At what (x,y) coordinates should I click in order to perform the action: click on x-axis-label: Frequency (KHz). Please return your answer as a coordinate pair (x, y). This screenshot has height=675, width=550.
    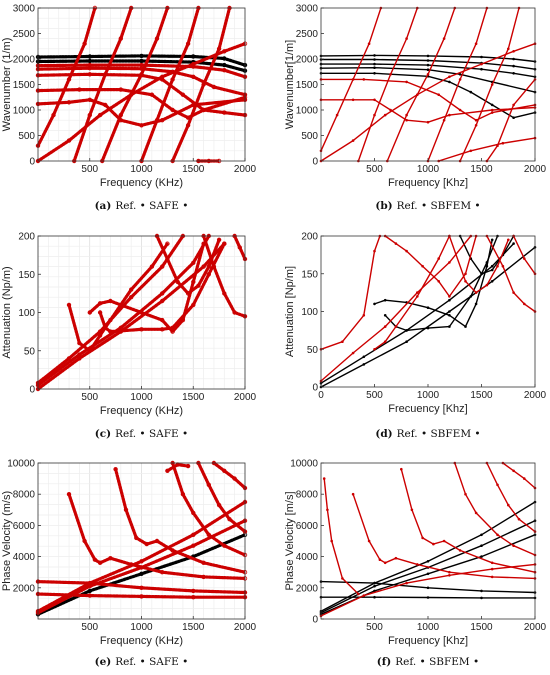
    Looking at the image, I should click on (141, 183).